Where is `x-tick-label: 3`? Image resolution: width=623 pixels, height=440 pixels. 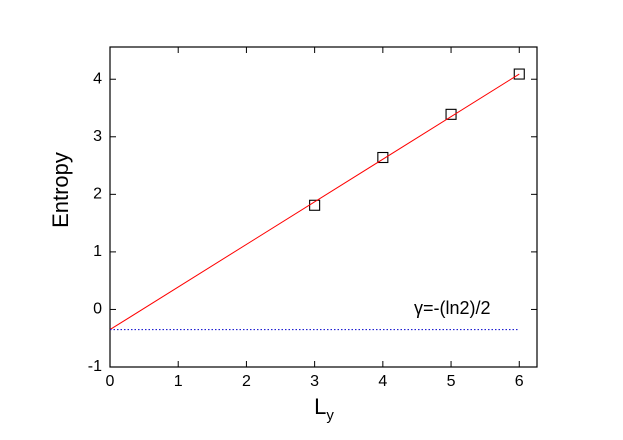 x-tick-label: 3 is located at coordinates (314, 381).